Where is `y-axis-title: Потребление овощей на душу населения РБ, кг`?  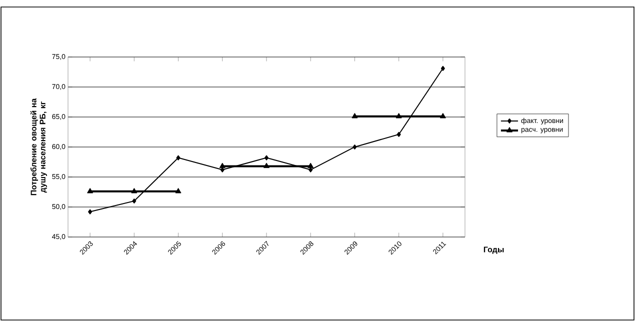 y-axis-title: Потребление овощей на душу населения РБ, кг is located at coordinates (38, 147).